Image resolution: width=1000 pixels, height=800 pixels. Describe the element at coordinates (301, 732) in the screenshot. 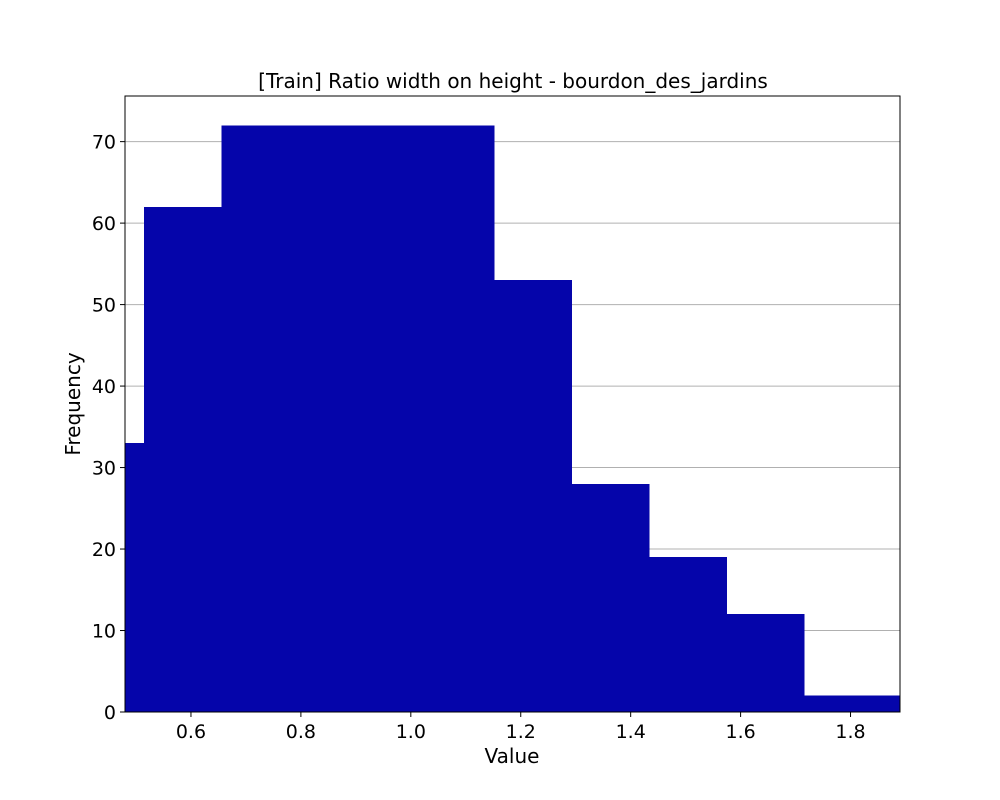

I see `x-tick-label-1: 0.8` at that location.